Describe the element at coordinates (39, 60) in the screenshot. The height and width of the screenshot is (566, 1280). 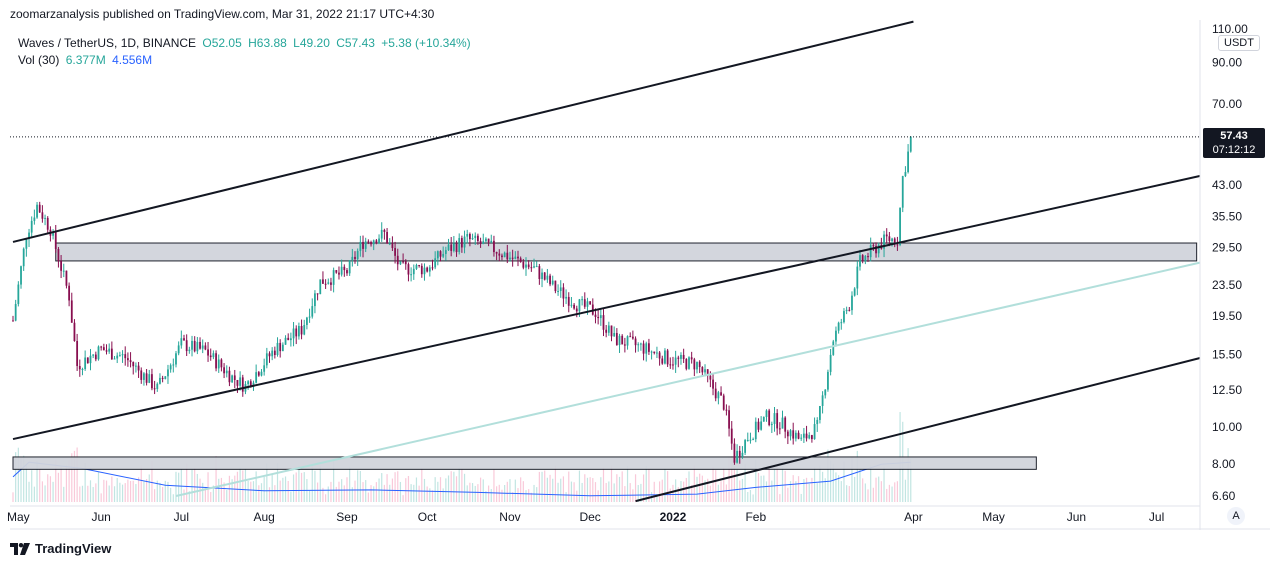
I see `volume-label: Vol (30)` at that location.